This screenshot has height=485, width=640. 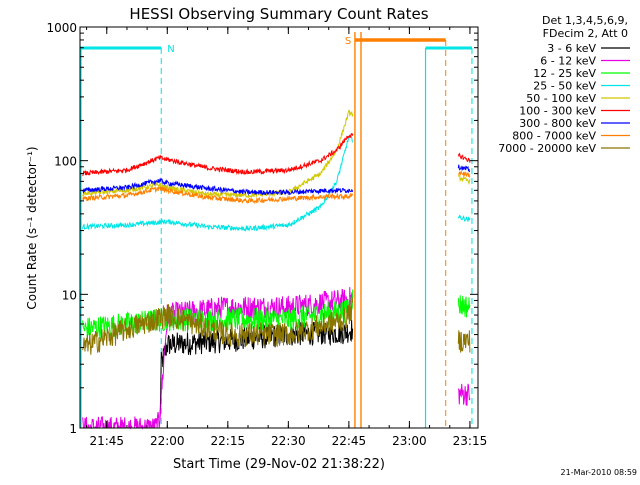 I want to click on legend-entry-label: 100 - 300 keV, so click(x=557, y=111).